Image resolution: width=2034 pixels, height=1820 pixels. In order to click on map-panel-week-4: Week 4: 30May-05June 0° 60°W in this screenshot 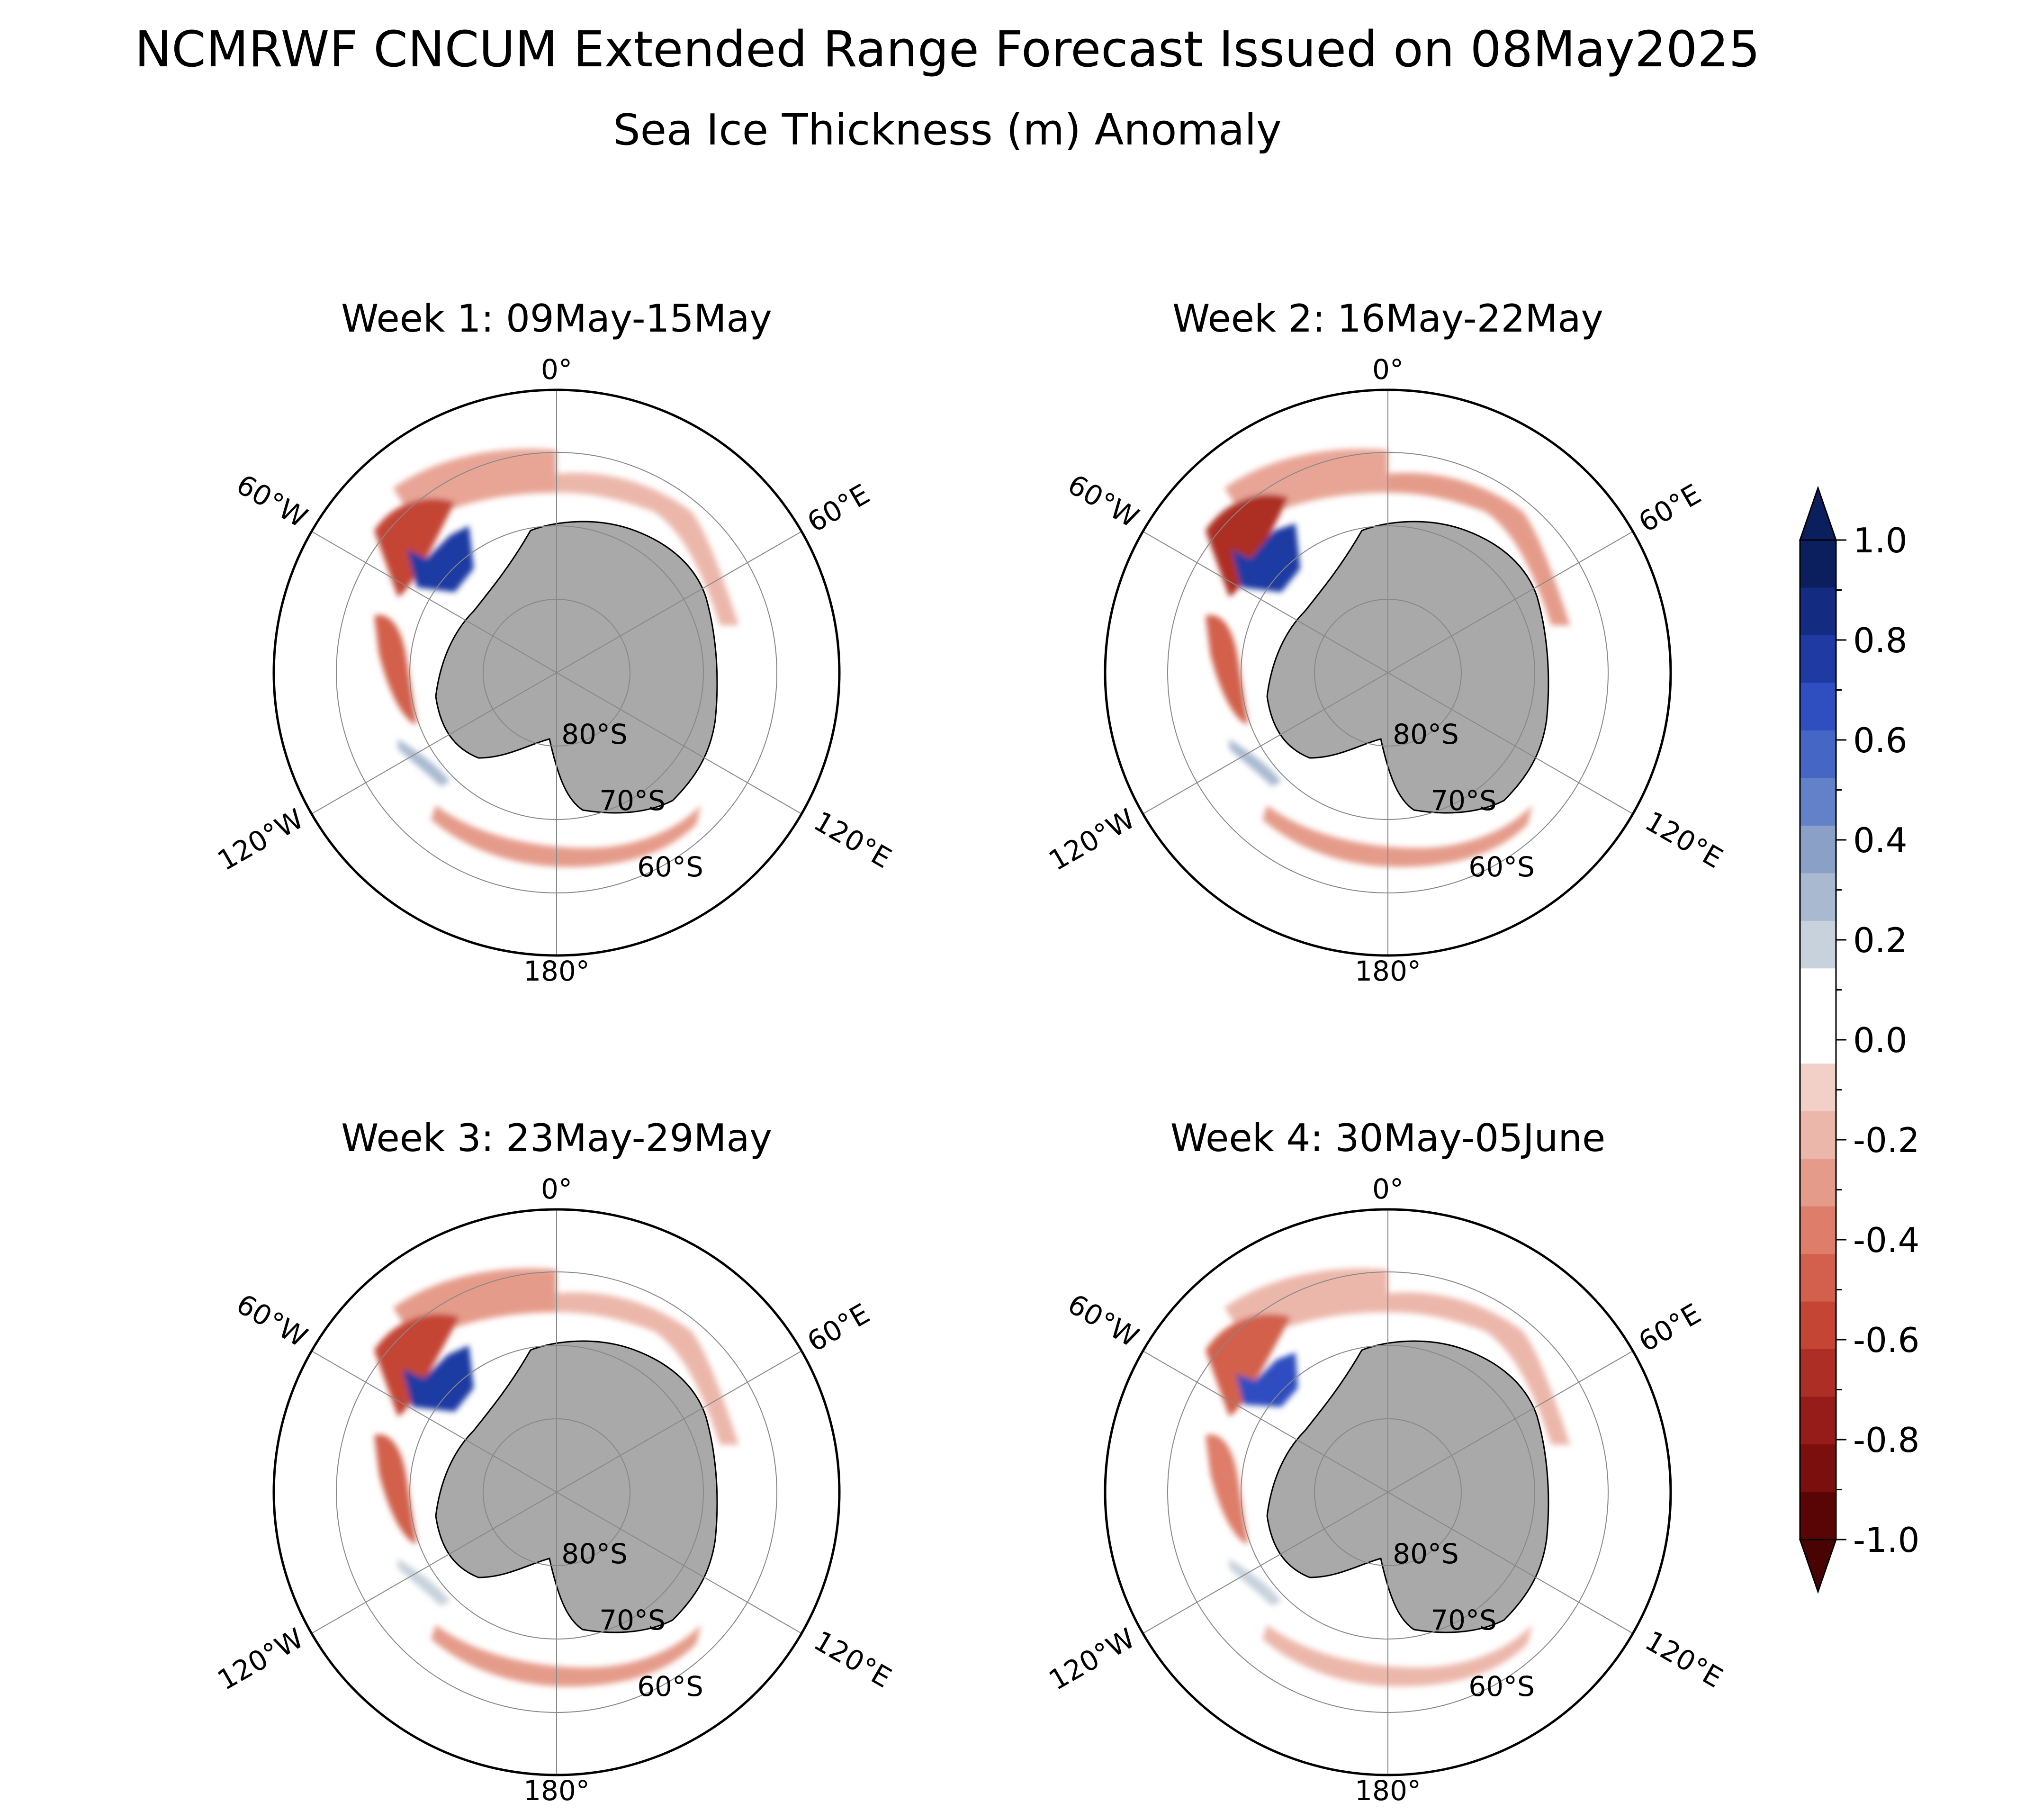, I will do `click(1386, 1462)`.